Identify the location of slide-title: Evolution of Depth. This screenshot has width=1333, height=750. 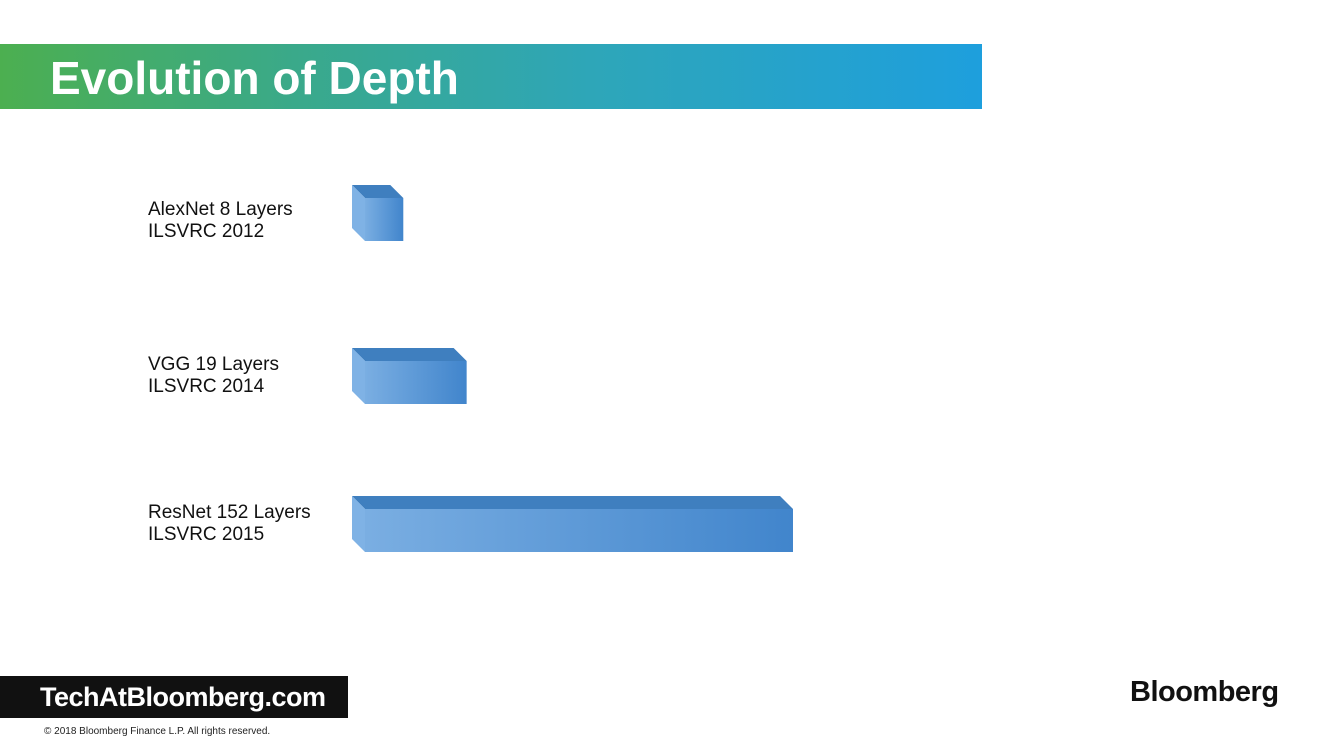
(254, 78).